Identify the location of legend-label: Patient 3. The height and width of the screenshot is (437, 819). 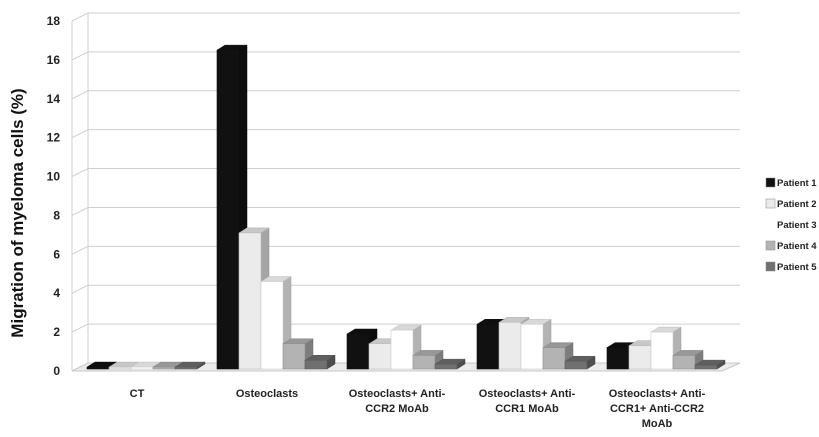
(797, 225).